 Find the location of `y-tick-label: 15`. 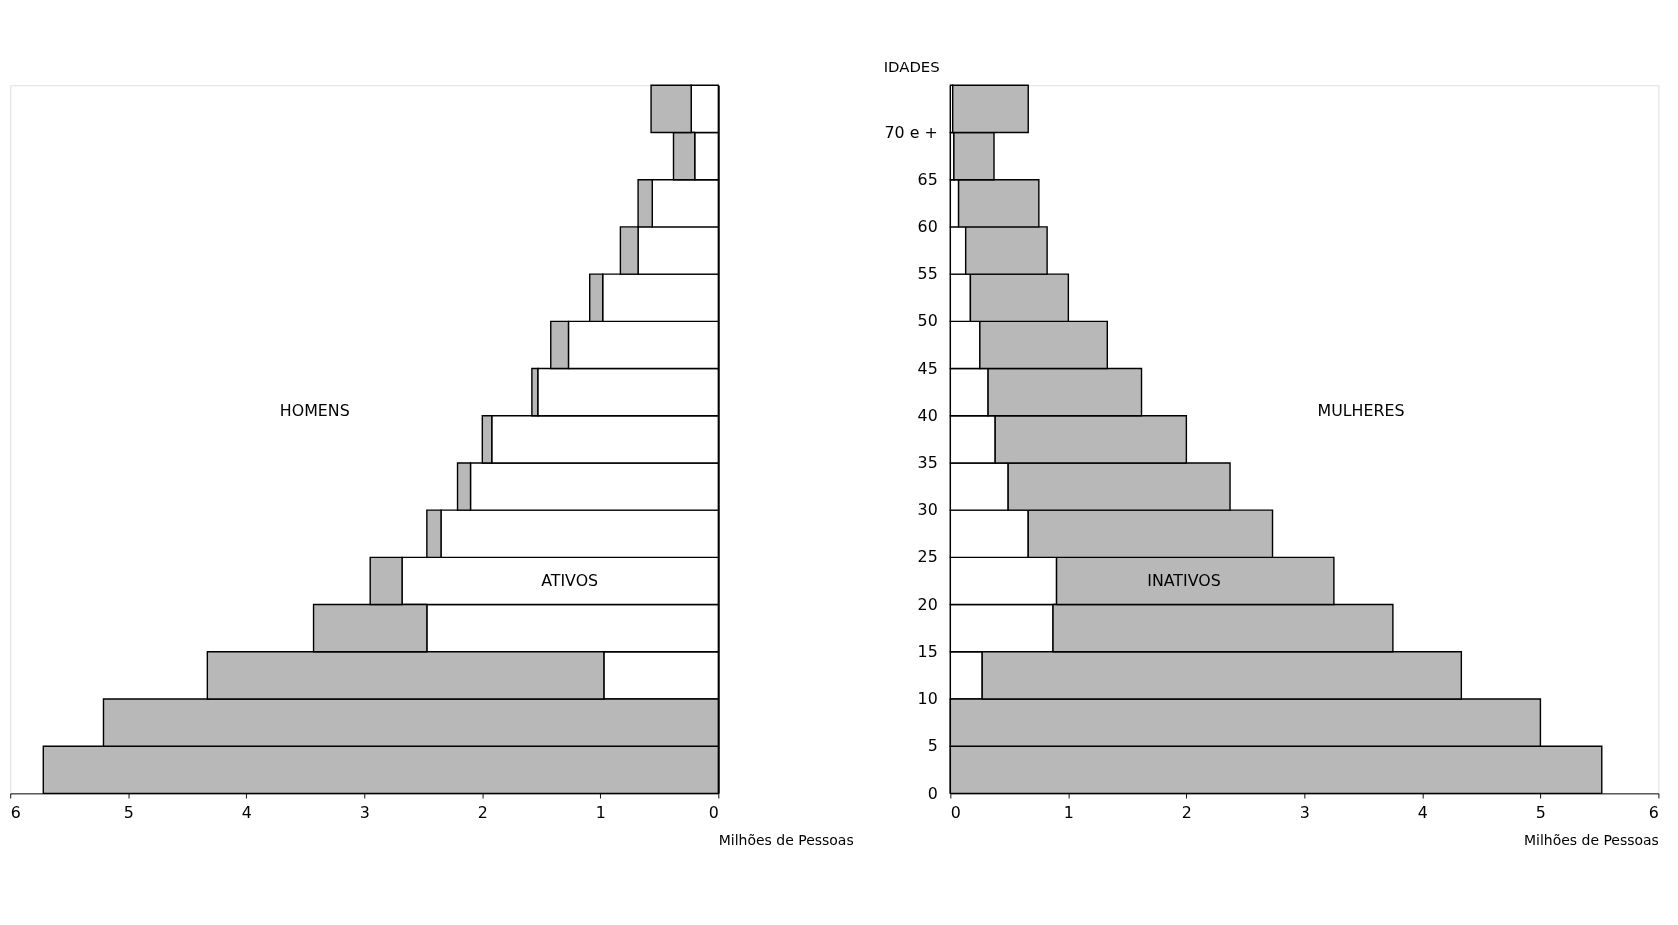

y-tick-label: 15 is located at coordinates (927, 651).